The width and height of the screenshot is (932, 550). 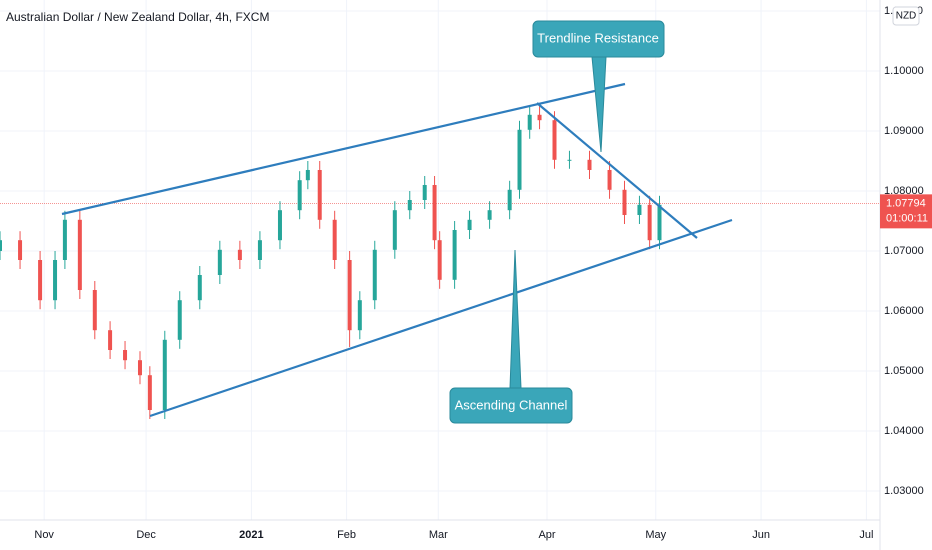 I want to click on callout-label: Trendline Resistance, so click(x=598, y=37).